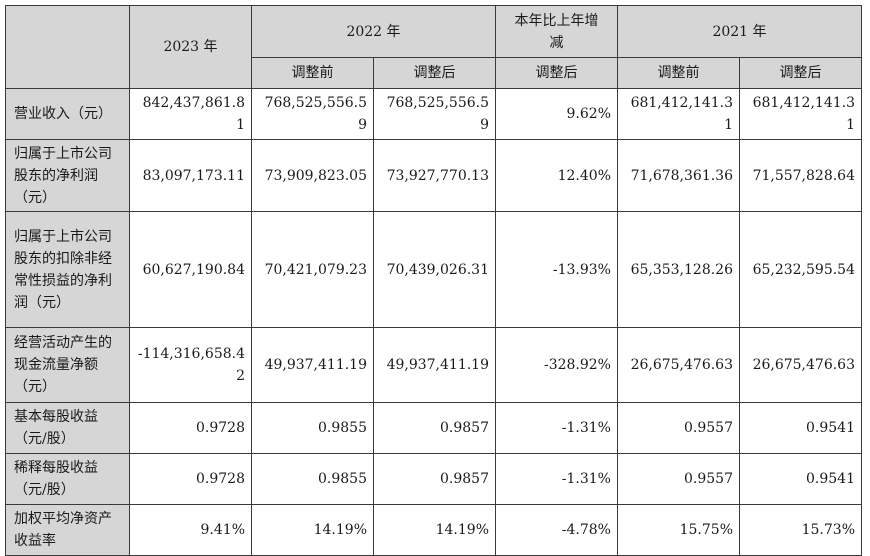 This screenshot has height=556, width=870. What do you see at coordinates (190, 175) in the screenshot?
I see `value-2023: 83,097,173.11` at bounding box center [190, 175].